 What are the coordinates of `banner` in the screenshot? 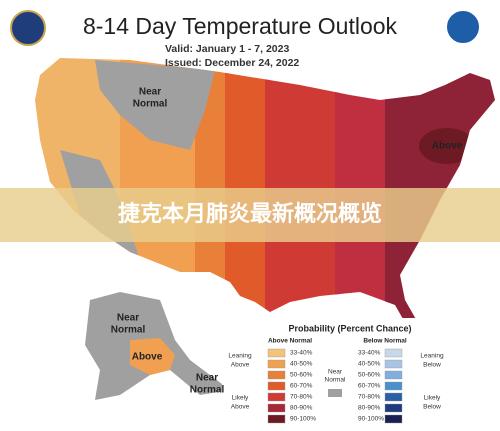 It's located at (250, 215).